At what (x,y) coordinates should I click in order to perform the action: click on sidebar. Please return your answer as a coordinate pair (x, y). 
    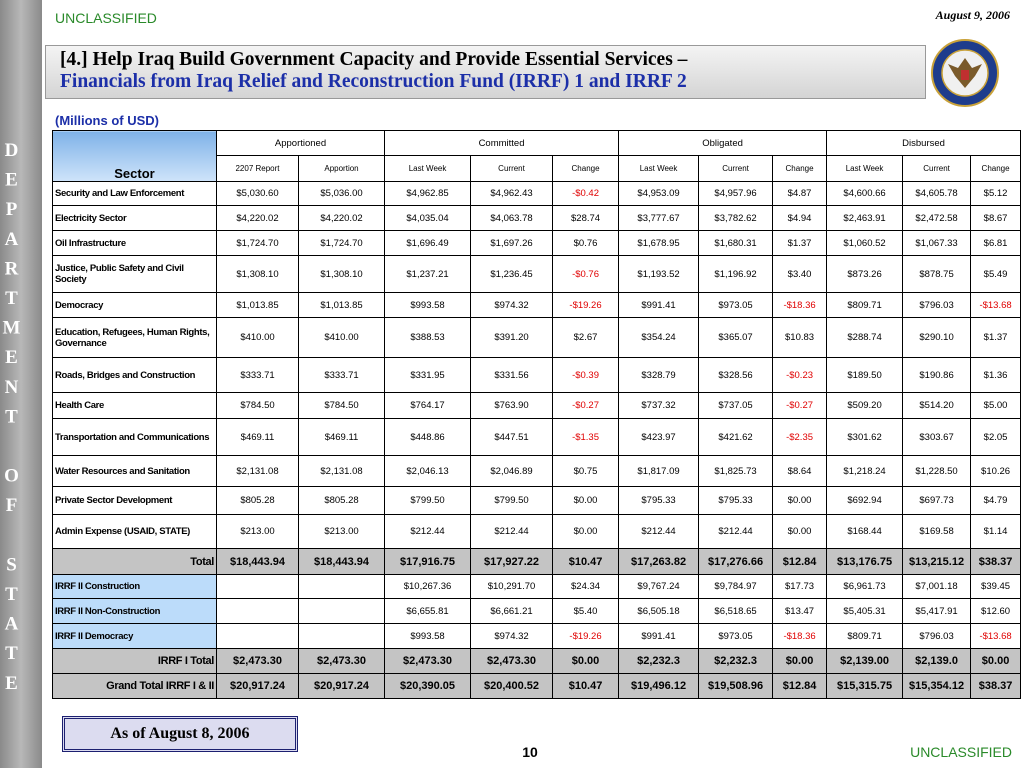
    Looking at the image, I should click on (21, 384).